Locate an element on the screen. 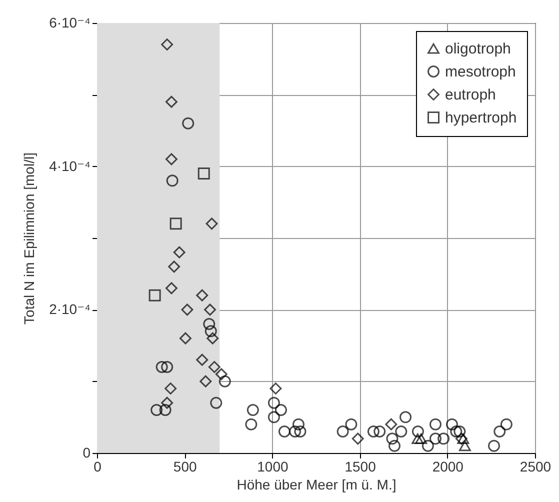  legend-label: eutroph is located at coordinates (470, 95).